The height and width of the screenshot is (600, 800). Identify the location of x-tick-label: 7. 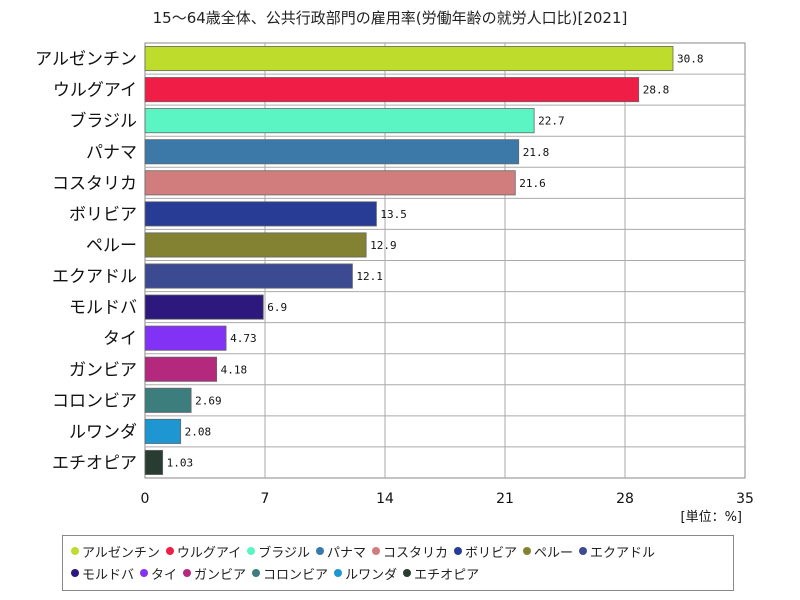
(265, 499).